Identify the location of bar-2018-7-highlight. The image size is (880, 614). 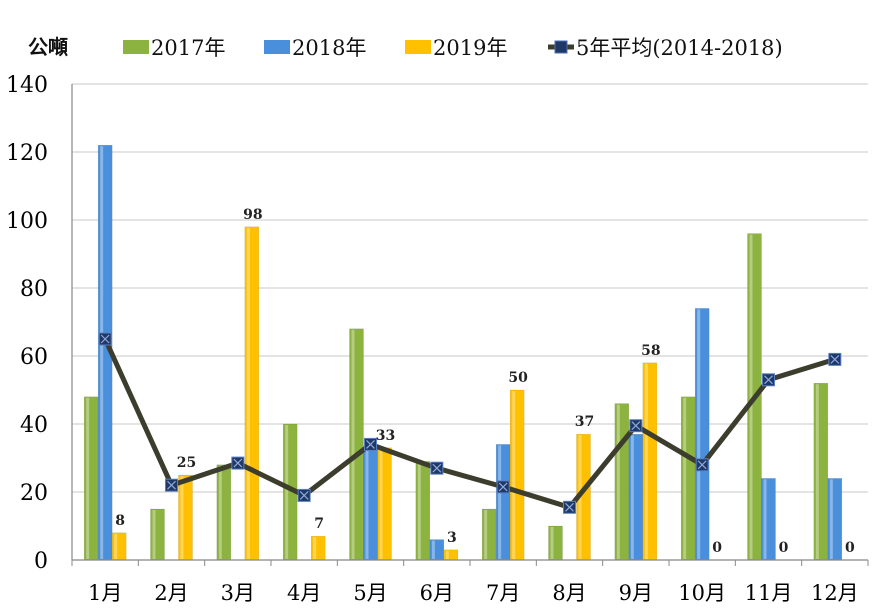
(500, 502).